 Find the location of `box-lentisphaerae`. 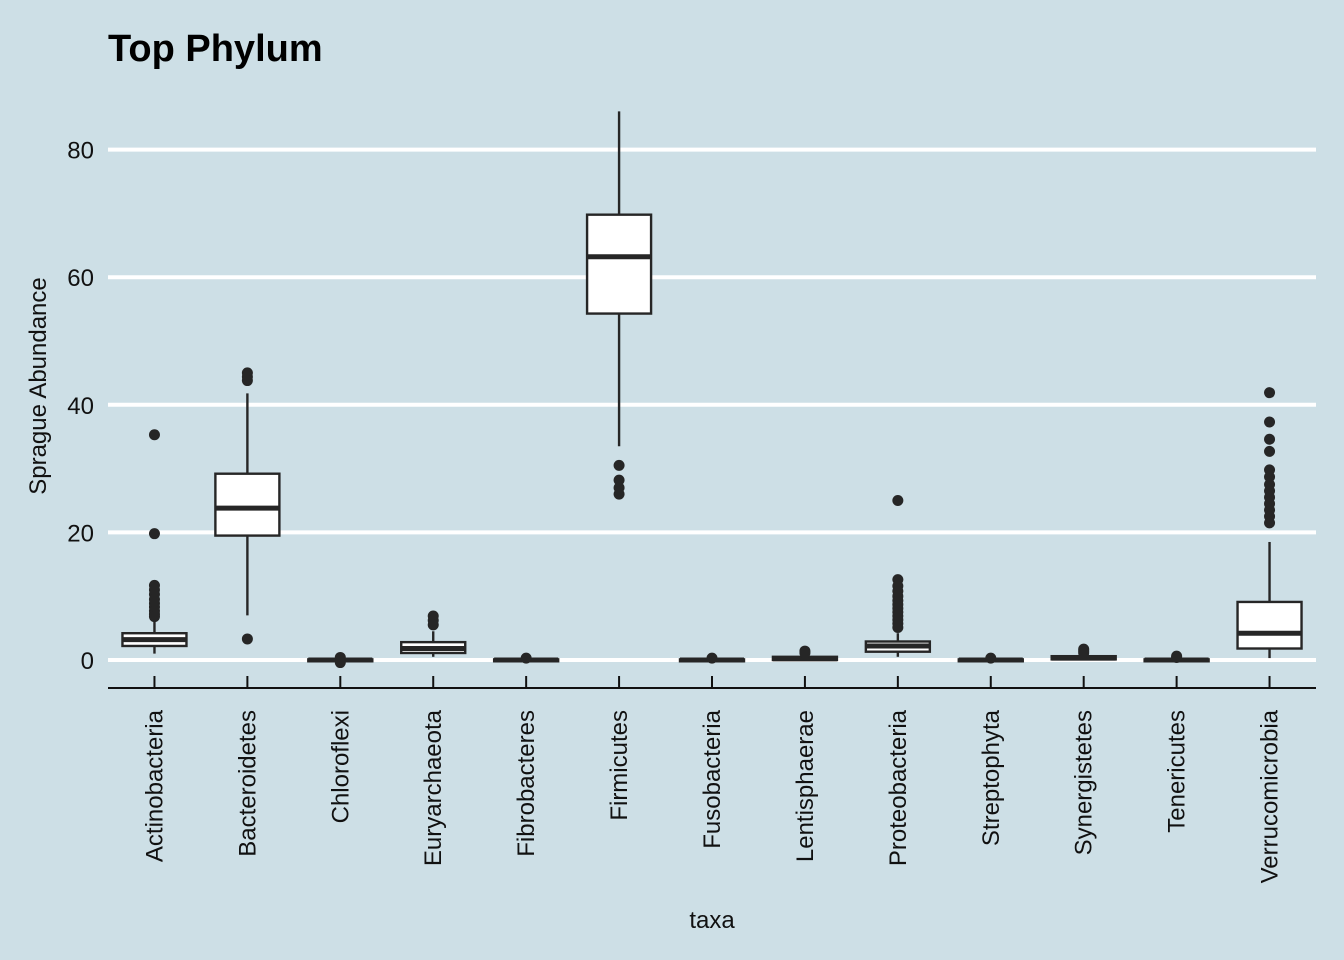

box-lentisphaerae is located at coordinates (805, 653).